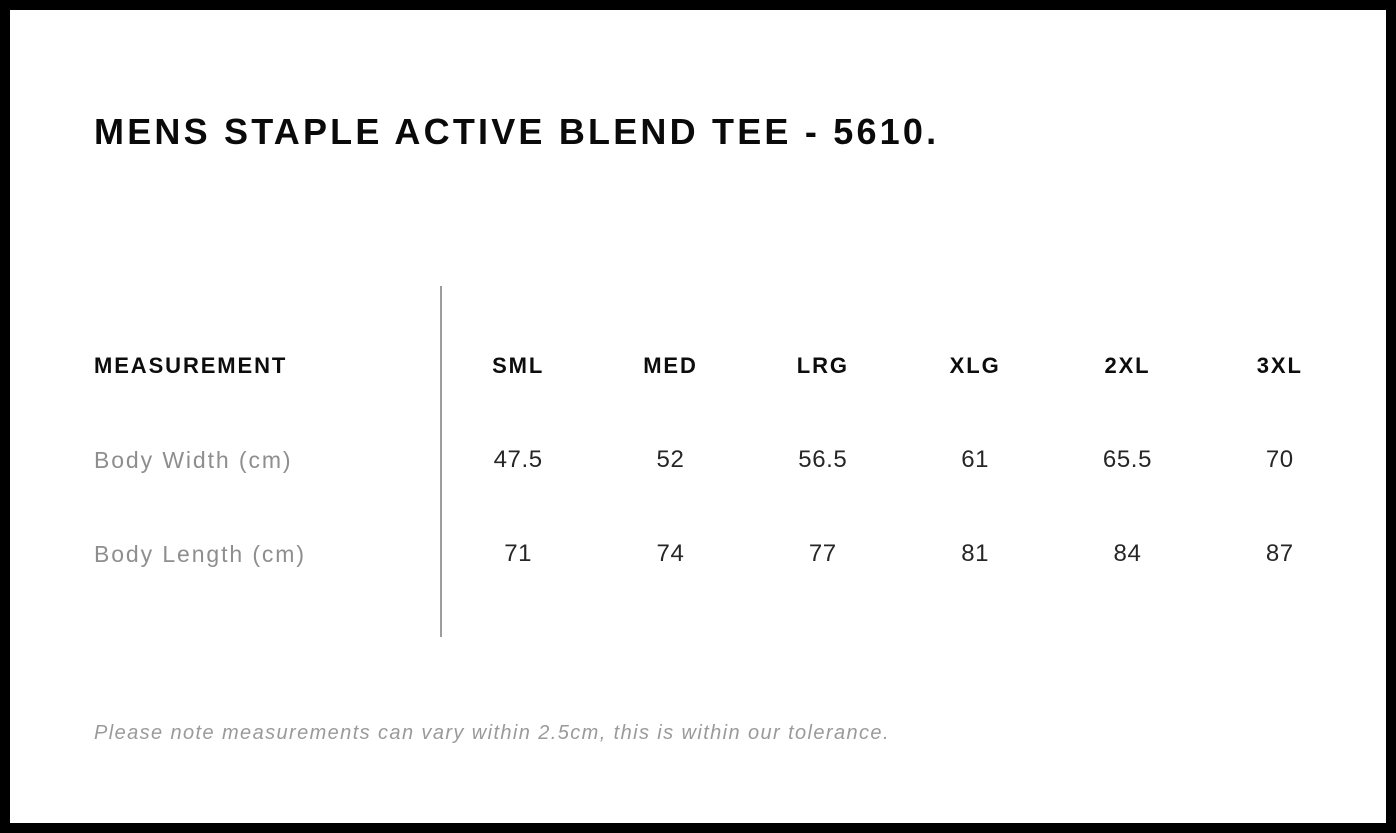 This screenshot has height=833, width=1396. I want to click on cell-body-width-2xl: 65.5, so click(1127, 459).